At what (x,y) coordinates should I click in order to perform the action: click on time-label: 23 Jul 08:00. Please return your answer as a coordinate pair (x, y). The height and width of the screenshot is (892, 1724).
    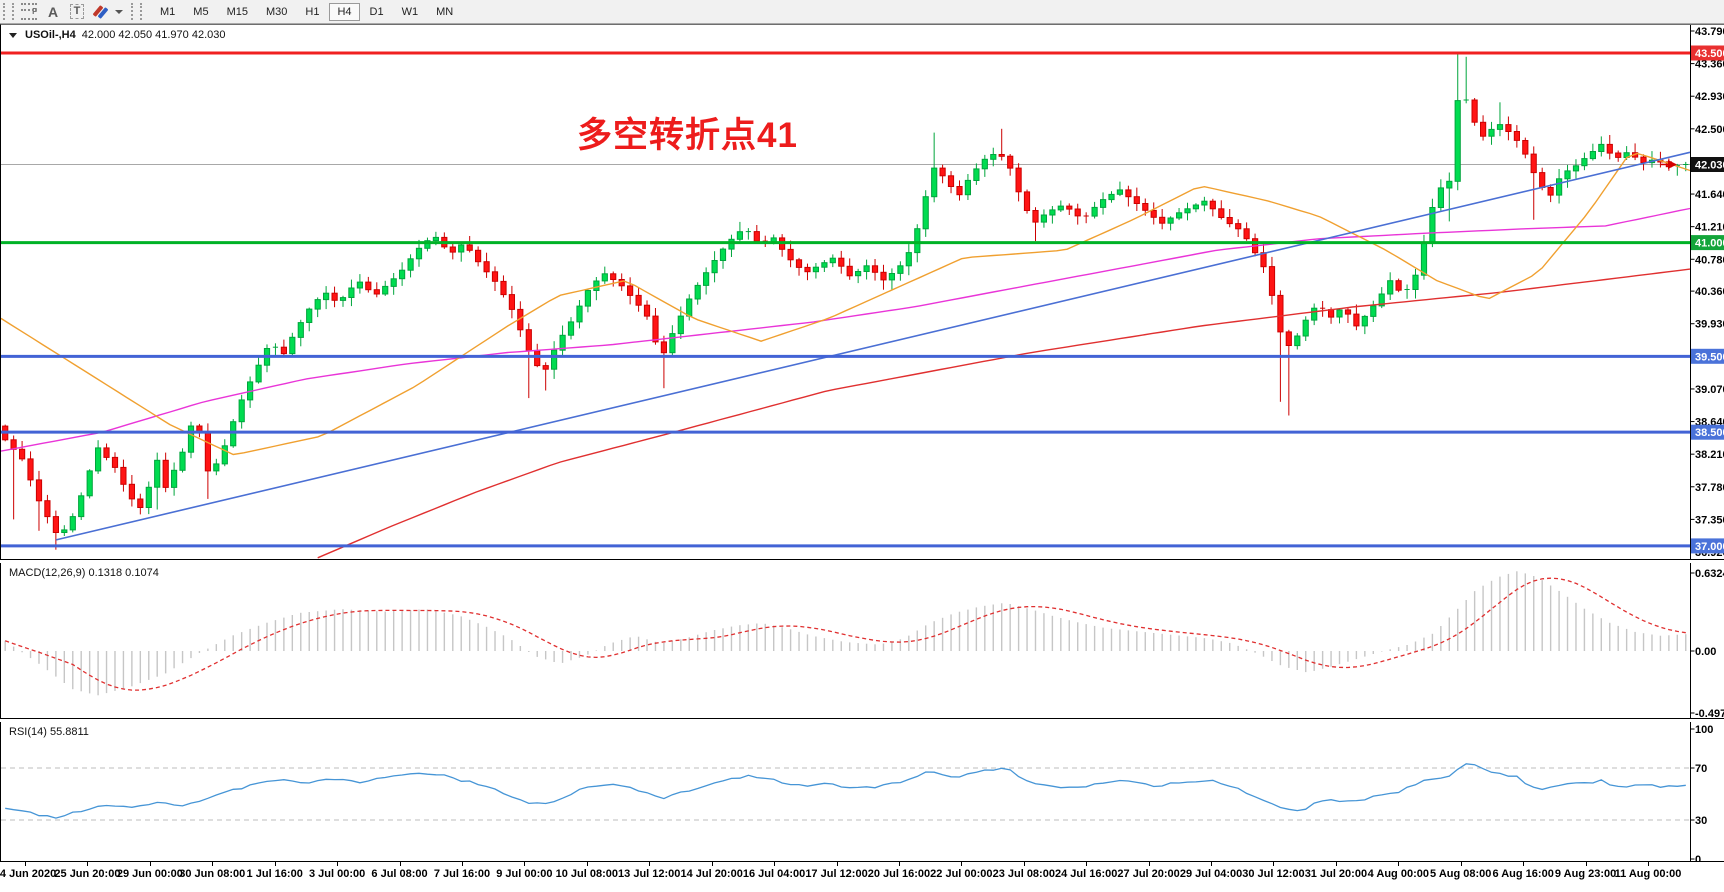
    Looking at the image, I should click on (1023, 874).